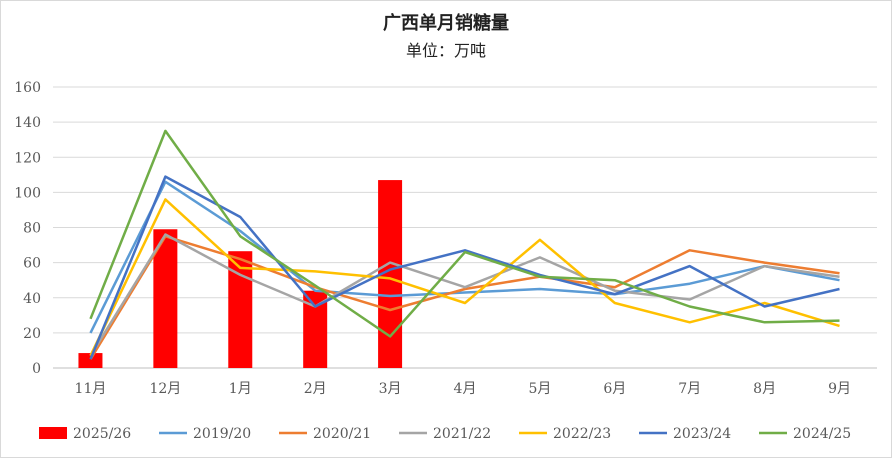 Image resolution: width=892 pixels, height=458 pixels. What do you see at coordinates (240, 389) in the screenshot?
I see `x-tick-label: 1月` at bounding box center [240, 389].